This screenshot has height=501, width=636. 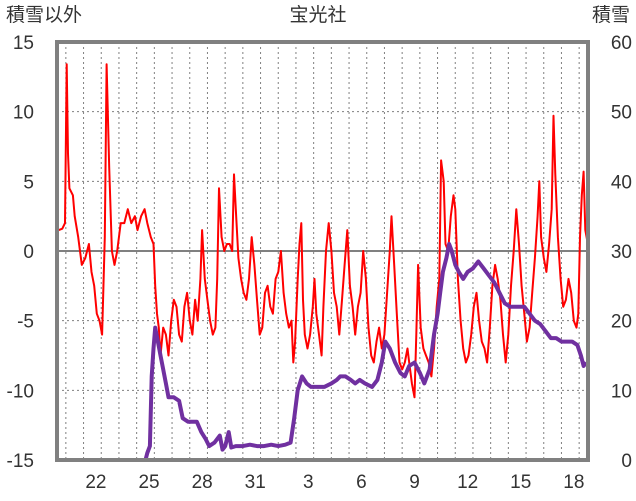 What do you see at coordinates (20, 252) in the screenshot?
I see `left-axis-ticks: 15 10 5 0 -5 -10 -15` at bounding box center [20, 252].